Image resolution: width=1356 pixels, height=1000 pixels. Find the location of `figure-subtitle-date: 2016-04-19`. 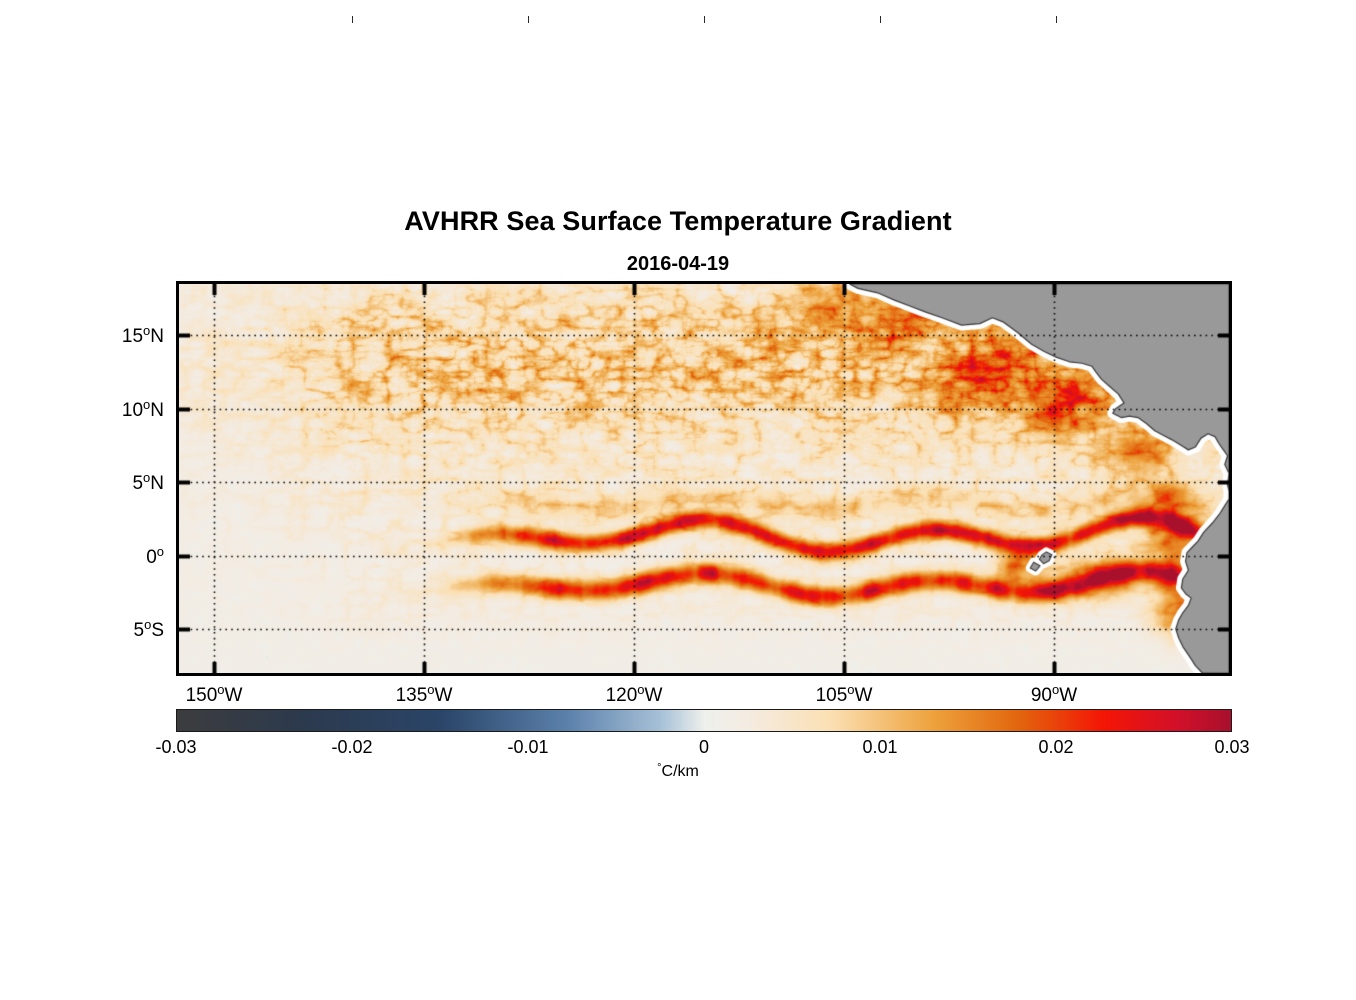

figure-subtitle-date: 2016-04-19 is located at coordinates (678, 264).